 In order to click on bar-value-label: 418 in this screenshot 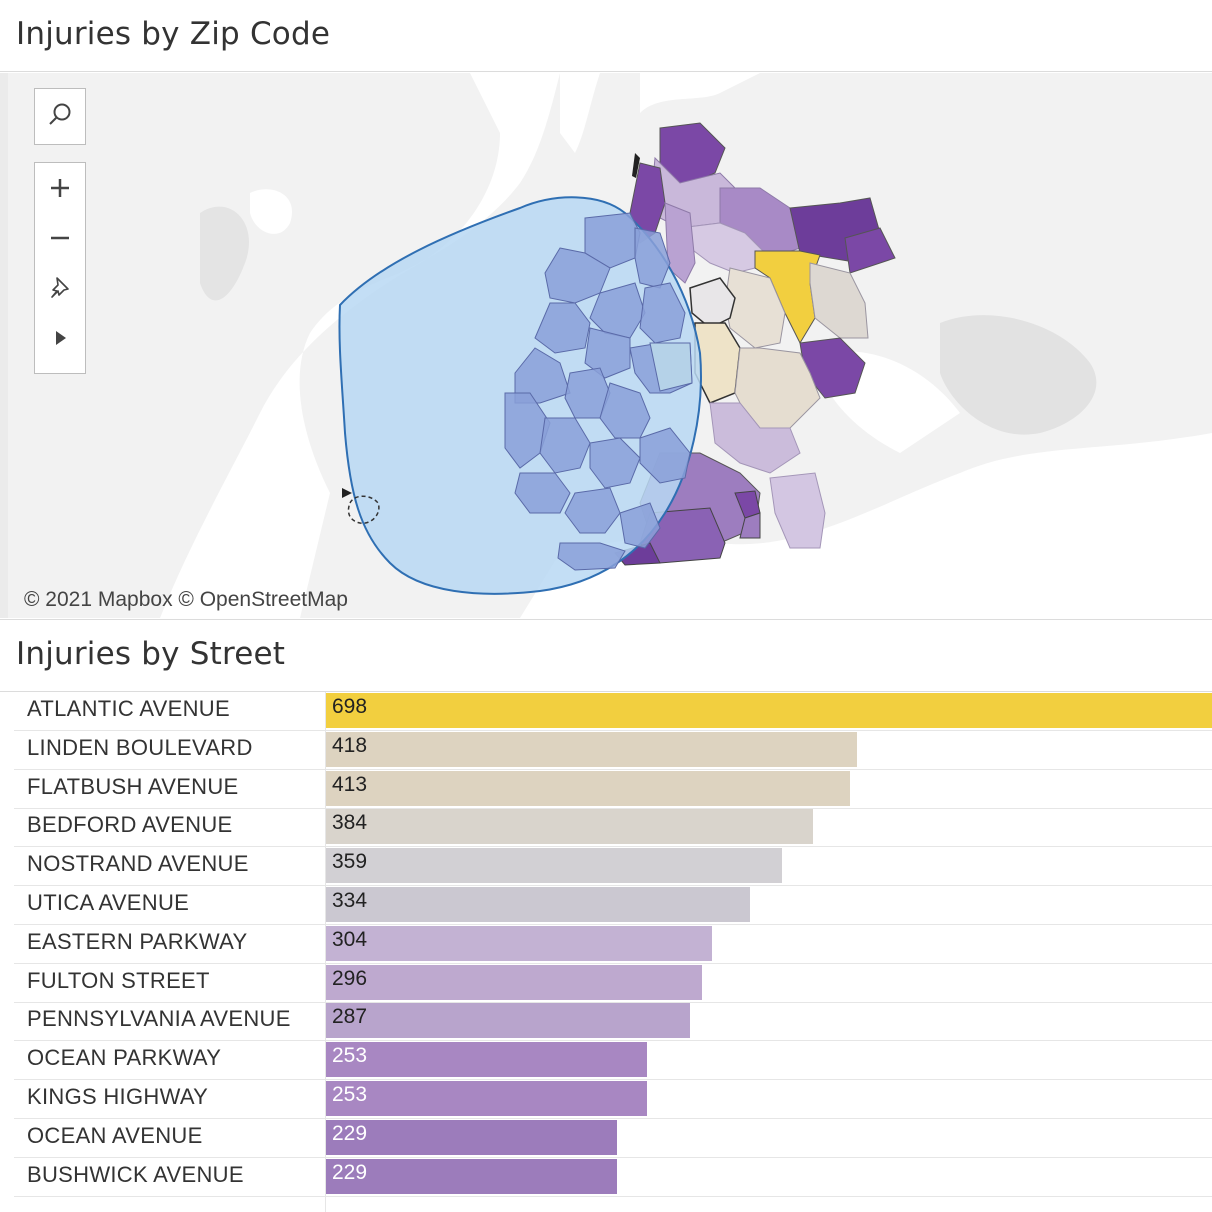, I will do `click(350, 745)`.